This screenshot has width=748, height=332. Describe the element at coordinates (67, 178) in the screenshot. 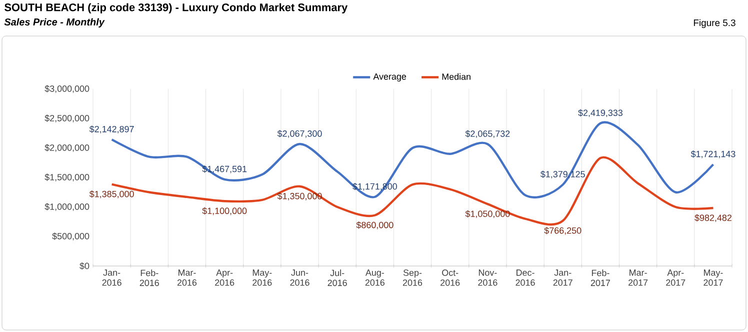

I see `y-tick-label: $1,500,000` at that location.